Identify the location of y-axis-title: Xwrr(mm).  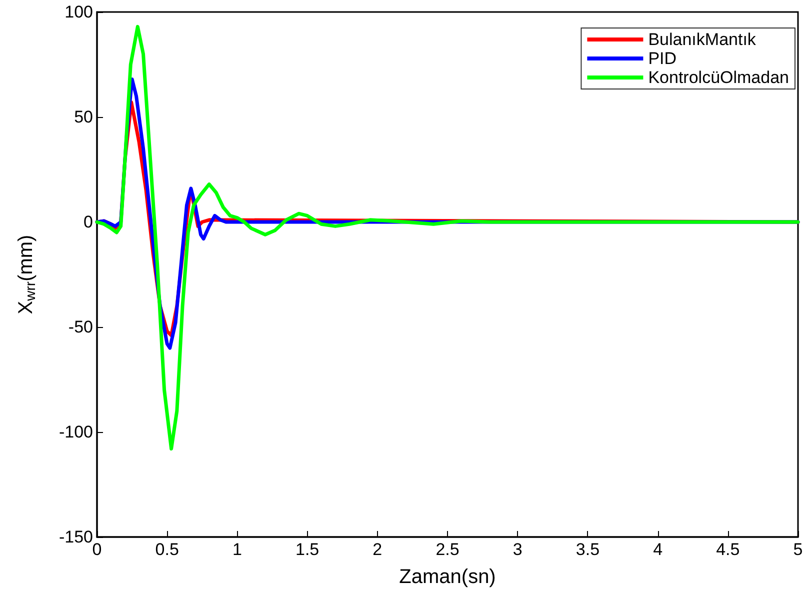
(26, 274).